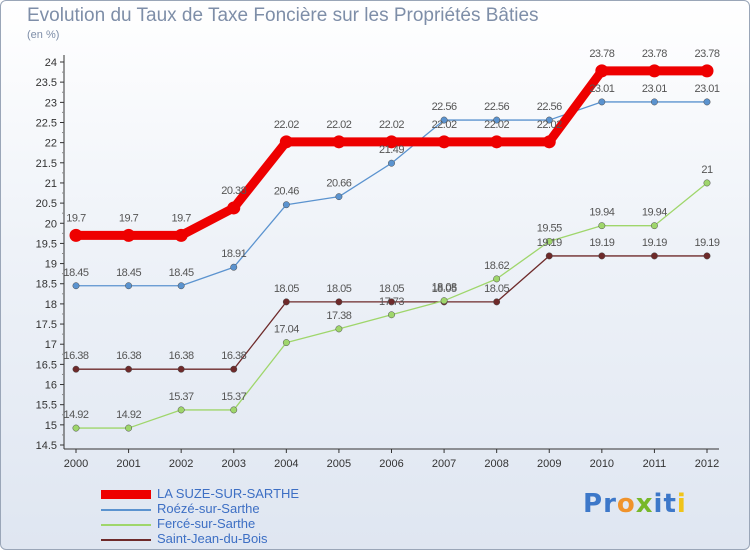 This screenshot has height=550, width=750. Describe the element at coordinates (46, 285) in the screenshot. I see `y-tick-label: 18.5` at that location.